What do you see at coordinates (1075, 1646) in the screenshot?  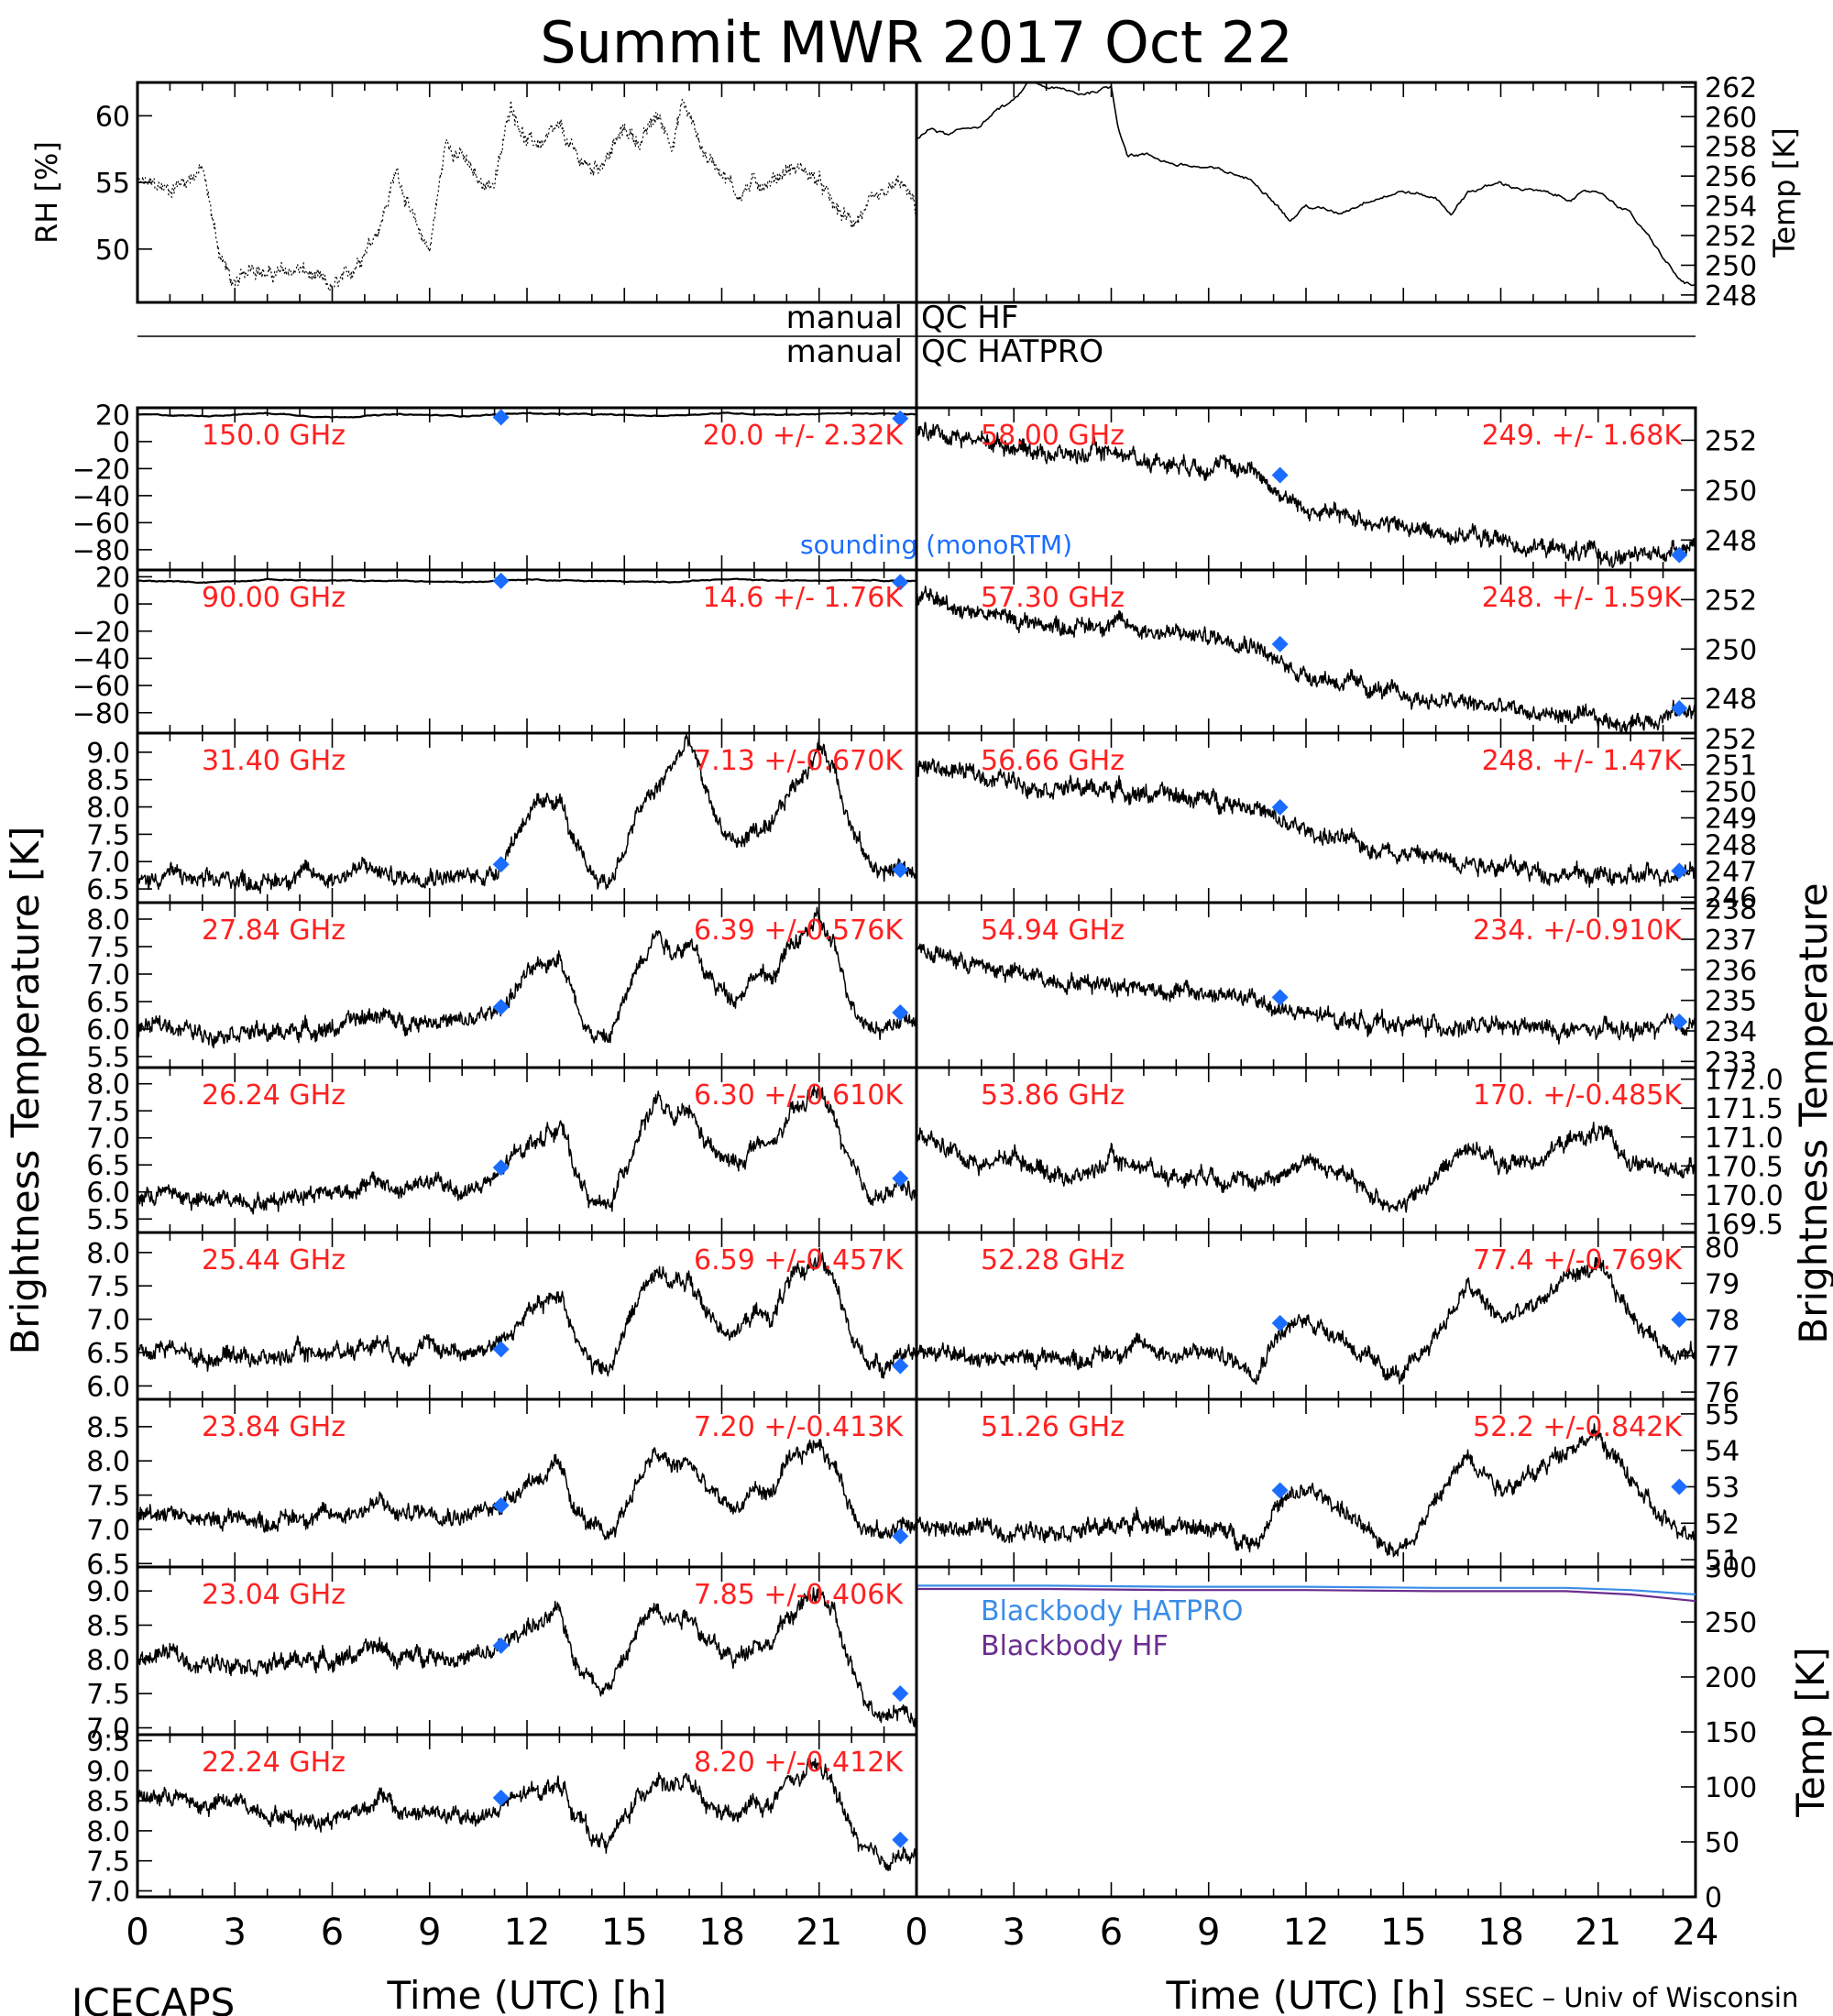 I see `legend-blackbody-hf: Blackbody HF` at bounding box center [1075, 1646].